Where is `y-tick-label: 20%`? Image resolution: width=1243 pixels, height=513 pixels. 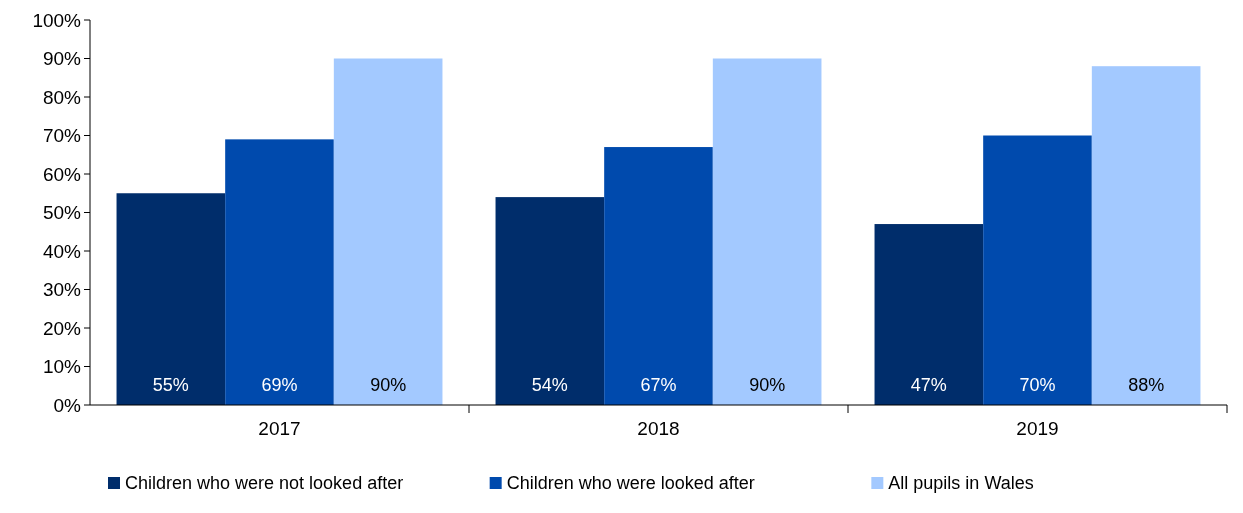 y-tick-label: 20% is located at coordinates (62, 328).